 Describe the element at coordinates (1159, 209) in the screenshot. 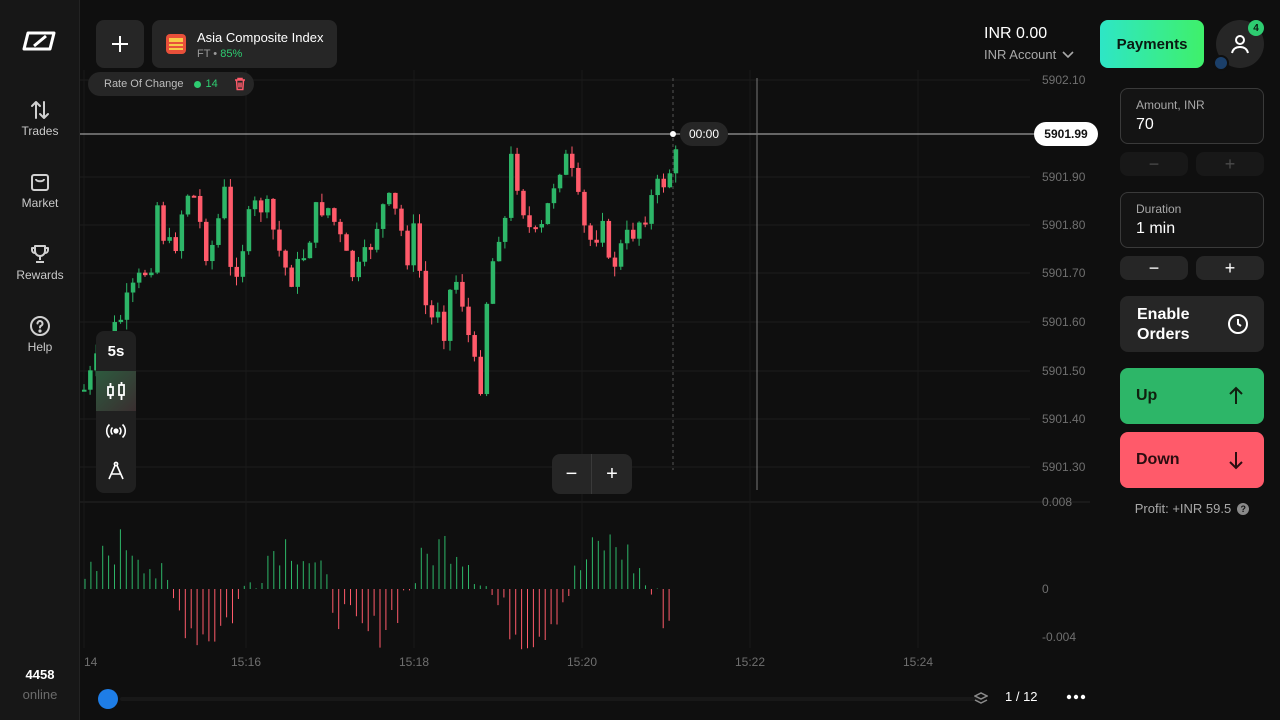

I see `duration-label: Duration` at that location.